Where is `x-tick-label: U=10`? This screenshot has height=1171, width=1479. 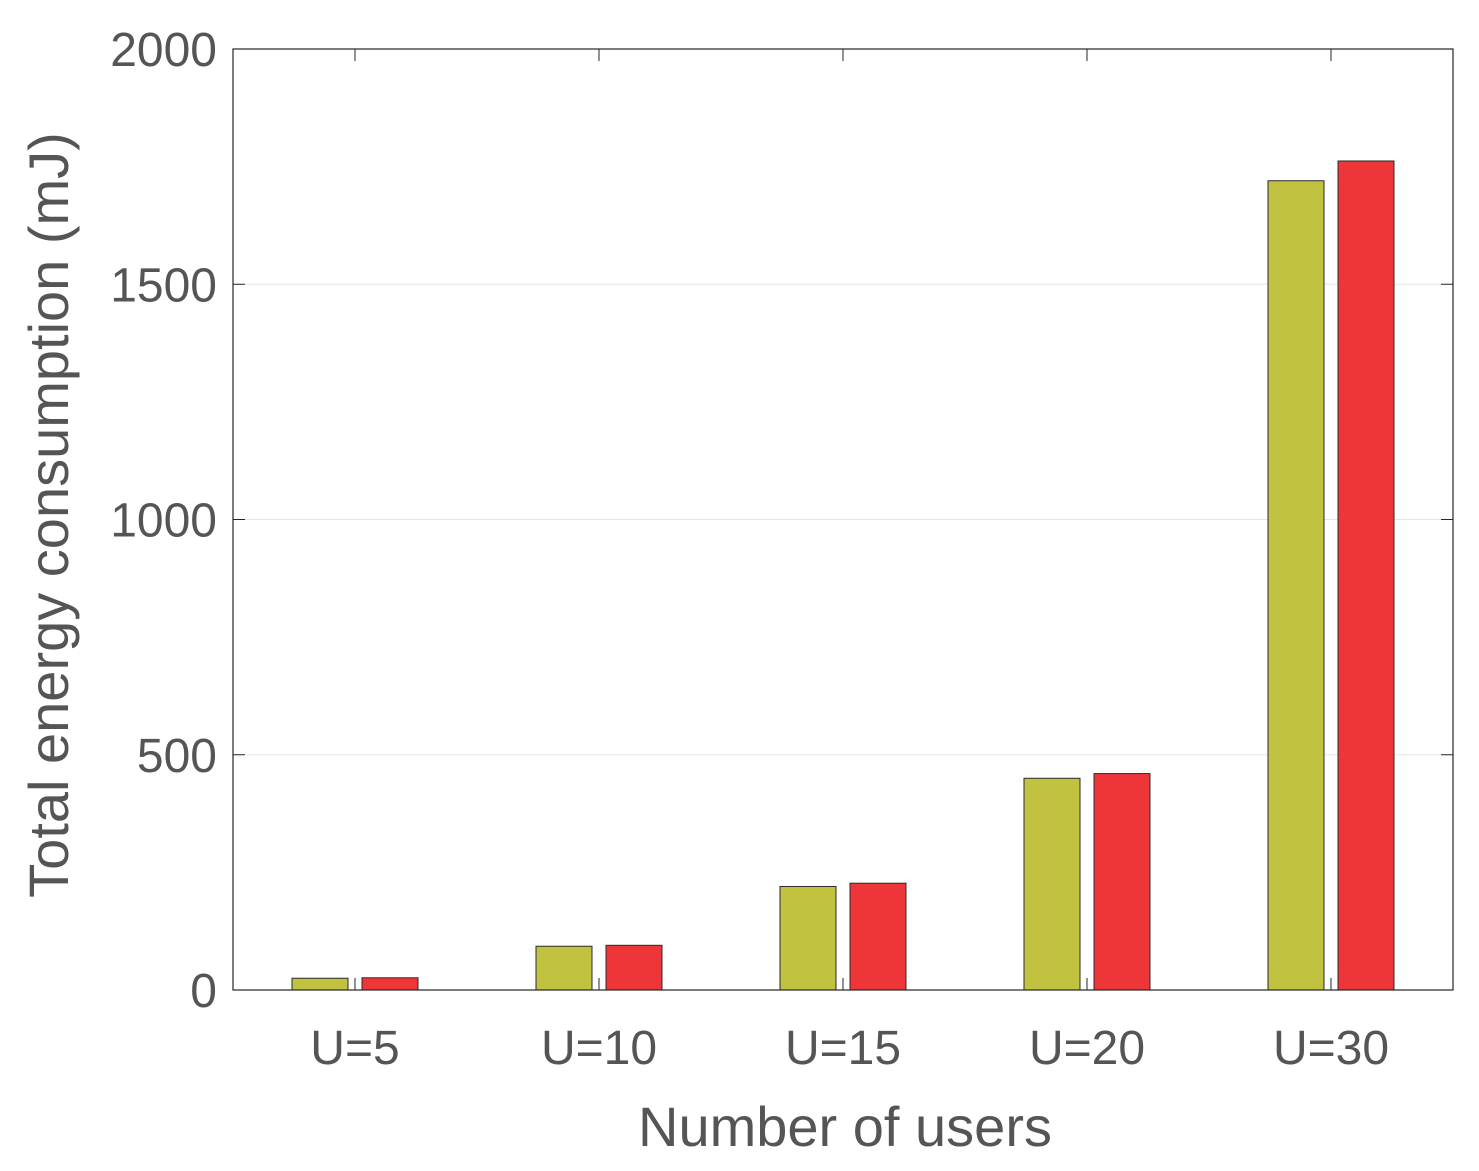 x-tick-label: U=10 is located at coordinates (599, 1048).